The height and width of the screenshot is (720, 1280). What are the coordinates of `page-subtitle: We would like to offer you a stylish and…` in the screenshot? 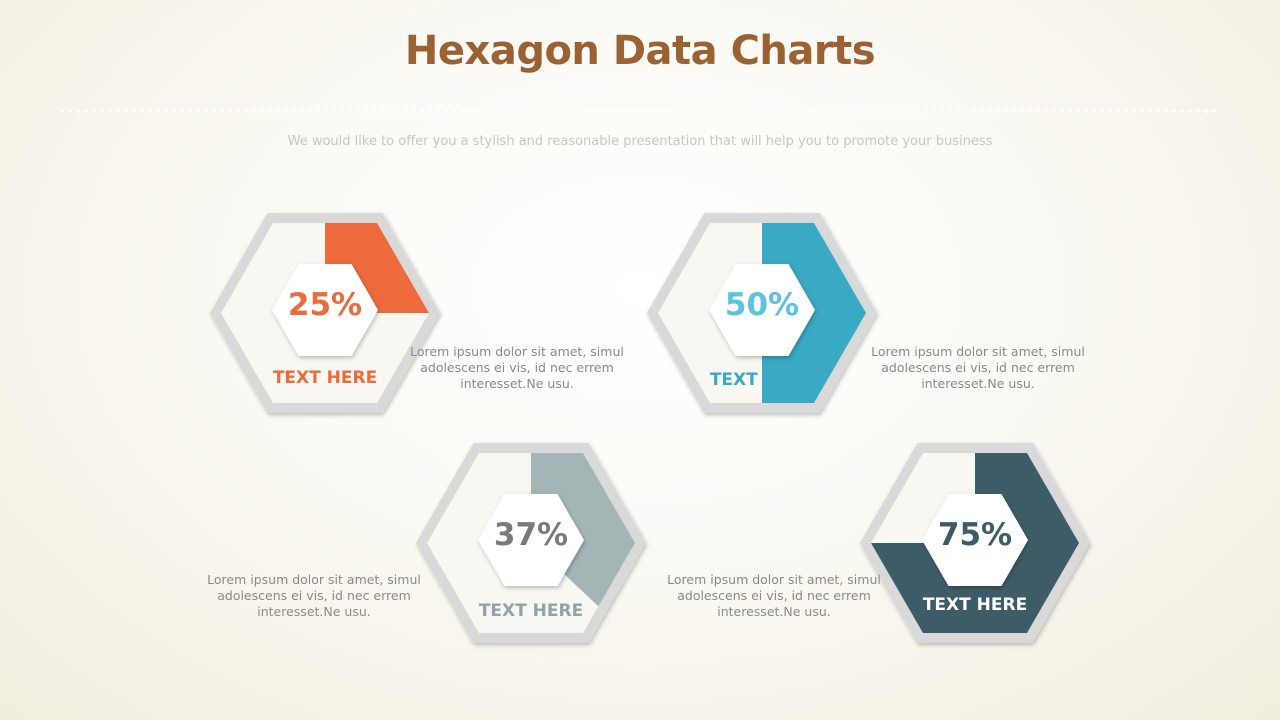 It's located at (640, 141).